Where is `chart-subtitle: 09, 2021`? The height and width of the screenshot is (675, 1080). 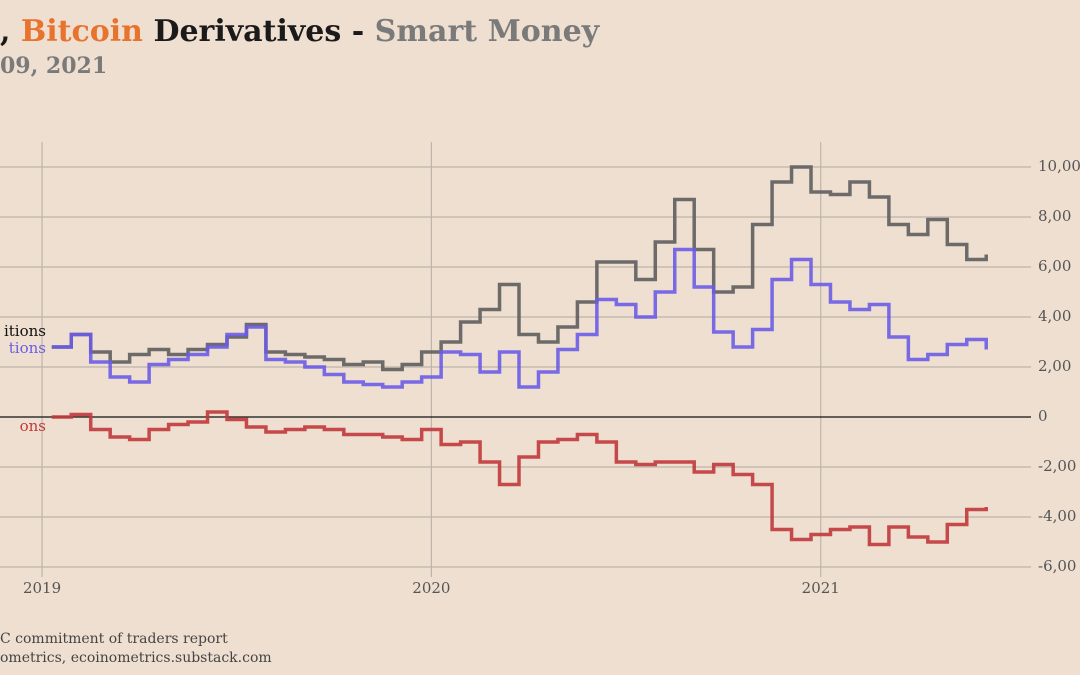 chart-subtitle: 09, 2021 is located at coordinates (53, 66).